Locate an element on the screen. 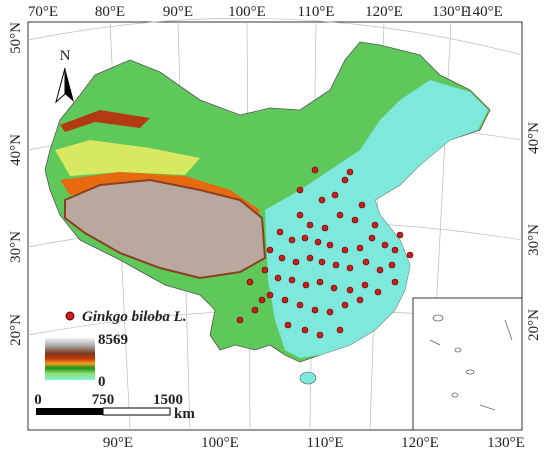  legend-marker is located at coordinates (70, 316).